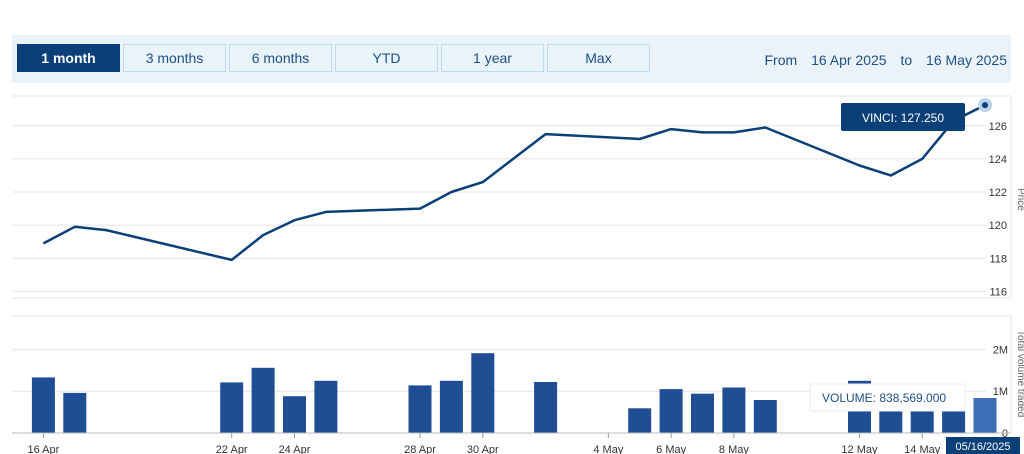  I want to click on to-label: to, so click(906, 60).